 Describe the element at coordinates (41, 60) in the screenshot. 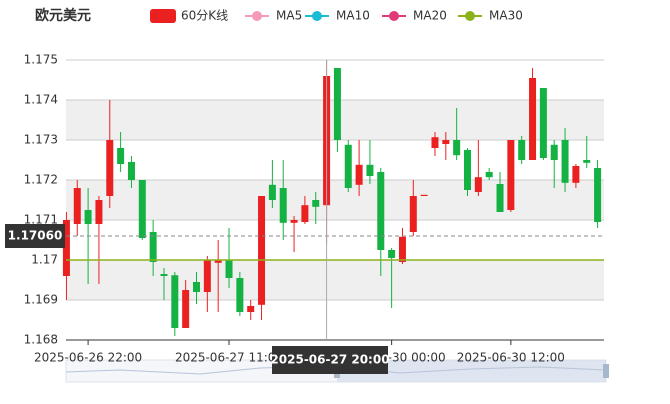

I see `y-tick-label: 1.175` at that location.